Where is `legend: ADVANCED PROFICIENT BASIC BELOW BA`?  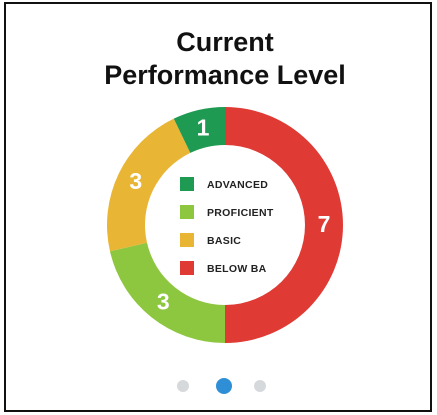
legend: ADVANCED PROFICIENT BASIC BELOW BA is located at coordinates (227, 226).